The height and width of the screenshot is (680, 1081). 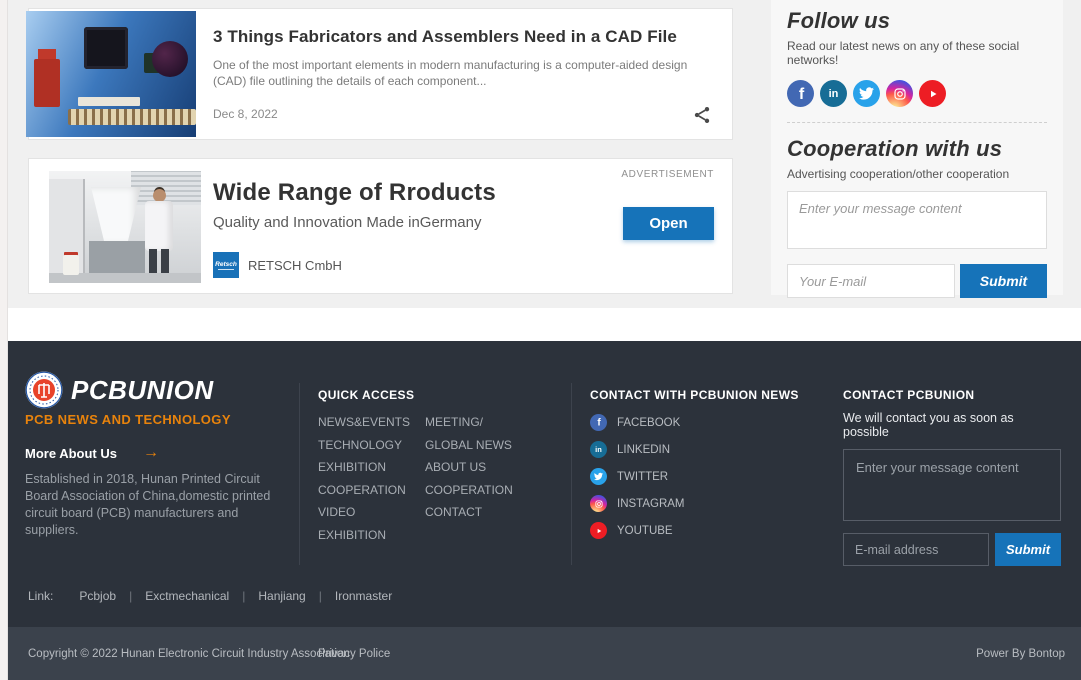 What do you see at coordinates (347, 222) in the screenshot?
I see `ad-subtitle: Quality and Innovation Made inGermany` at bounding box center [347, 222].